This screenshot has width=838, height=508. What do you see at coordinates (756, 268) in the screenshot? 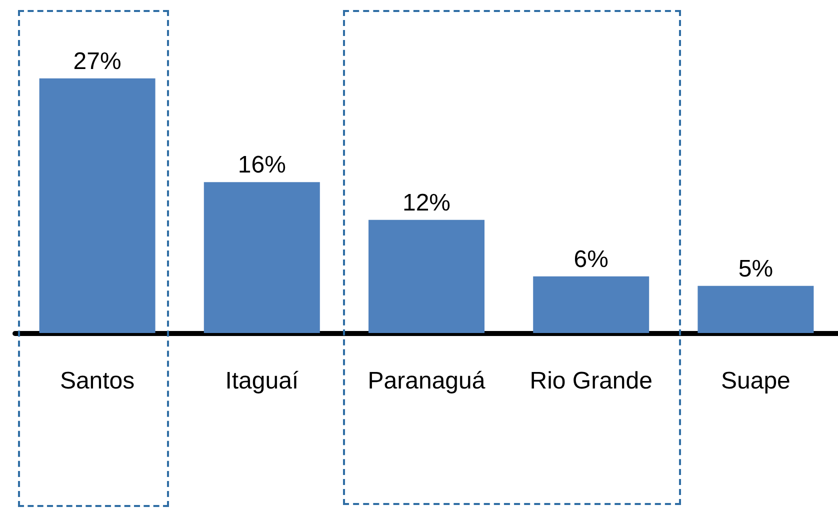
I see `data-label: 5%` at bounding box center [756, 268].